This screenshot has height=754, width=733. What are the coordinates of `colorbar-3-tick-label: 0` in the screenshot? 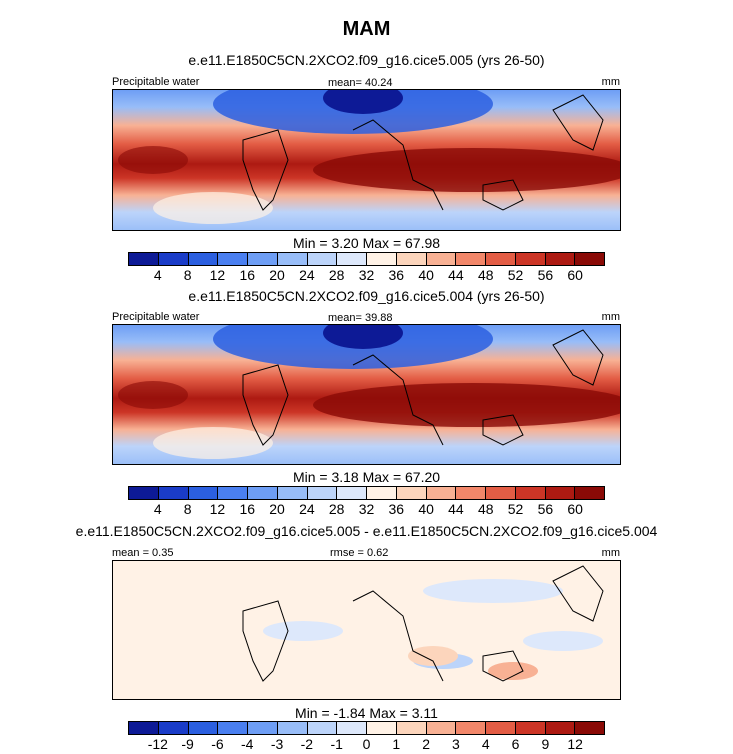 It's located at (366, 744).